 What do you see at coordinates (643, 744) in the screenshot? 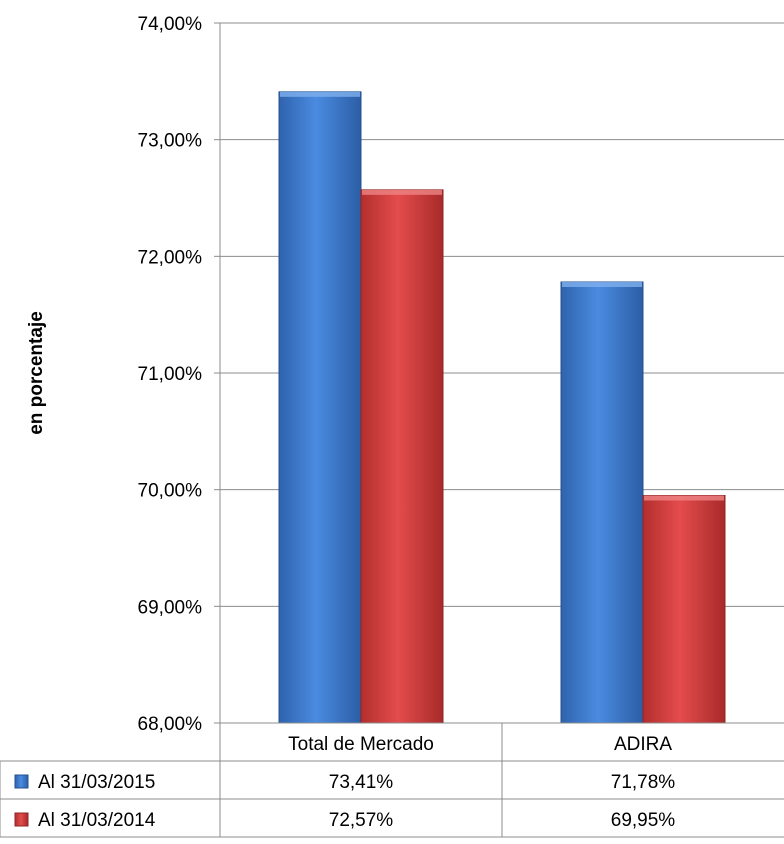
I see `table-category-label: ADIRA` at bounding box center [643, 744].